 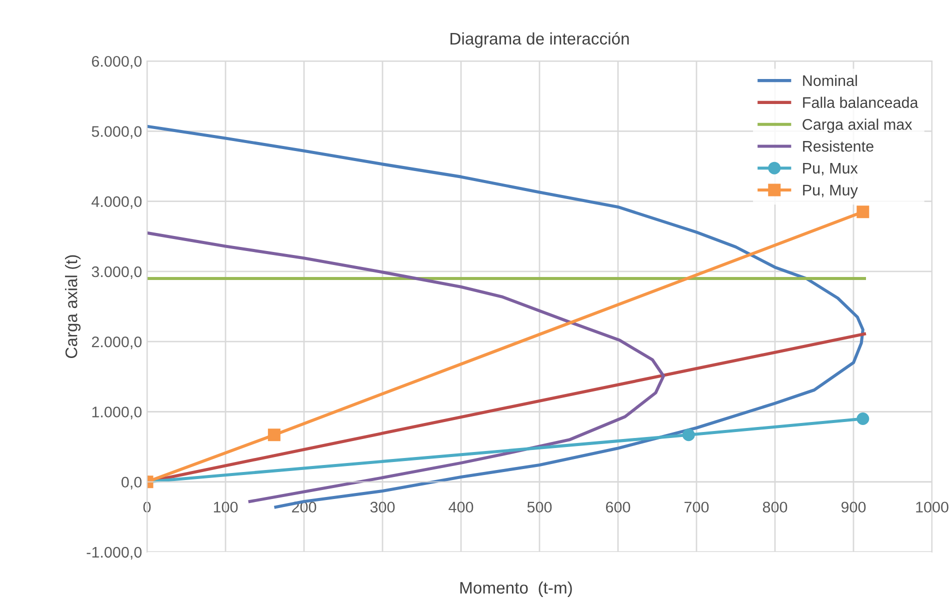 I want to click on x-tick-label: 300, so click(x=382, y=507).